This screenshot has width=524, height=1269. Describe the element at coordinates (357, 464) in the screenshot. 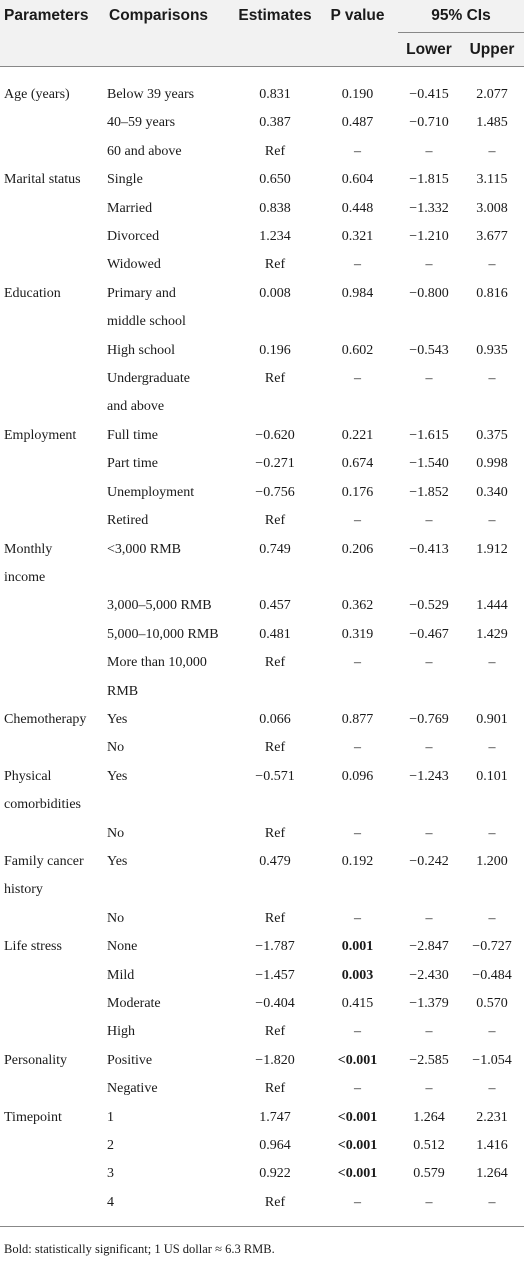

I see `cell-p-value: 0.674` at that location.